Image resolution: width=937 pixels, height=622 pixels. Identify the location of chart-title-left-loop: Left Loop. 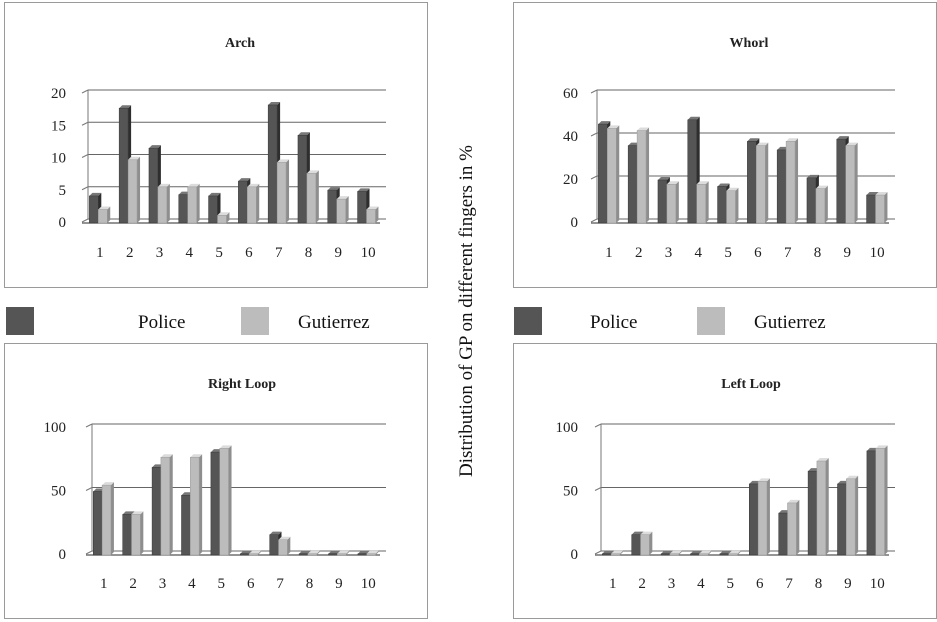
(751, 384).